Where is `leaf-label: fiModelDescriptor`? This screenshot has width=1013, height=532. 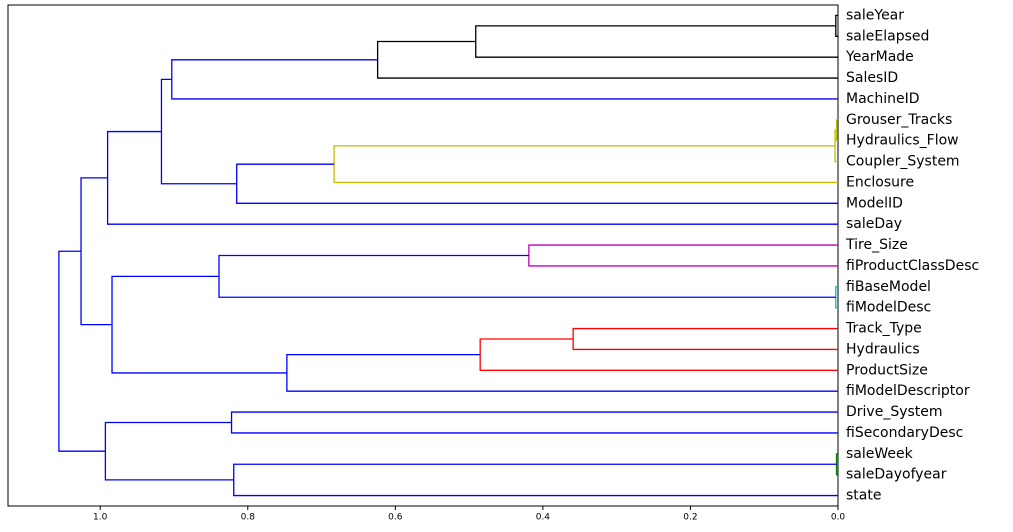 leaf-label: fiModelDescriptor is located at coordinates (908, 391).